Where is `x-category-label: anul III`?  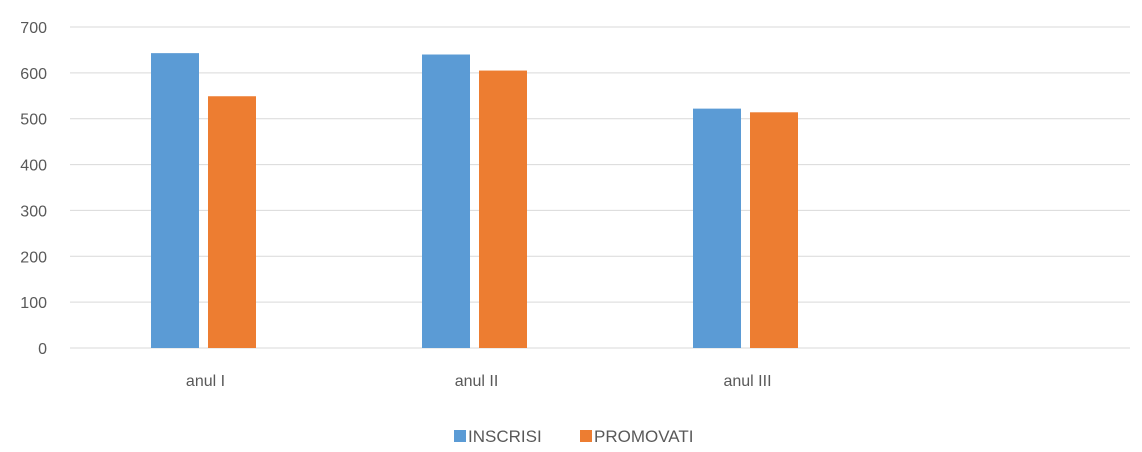
x-category-label: anul III is located at coordinates (747, 381).